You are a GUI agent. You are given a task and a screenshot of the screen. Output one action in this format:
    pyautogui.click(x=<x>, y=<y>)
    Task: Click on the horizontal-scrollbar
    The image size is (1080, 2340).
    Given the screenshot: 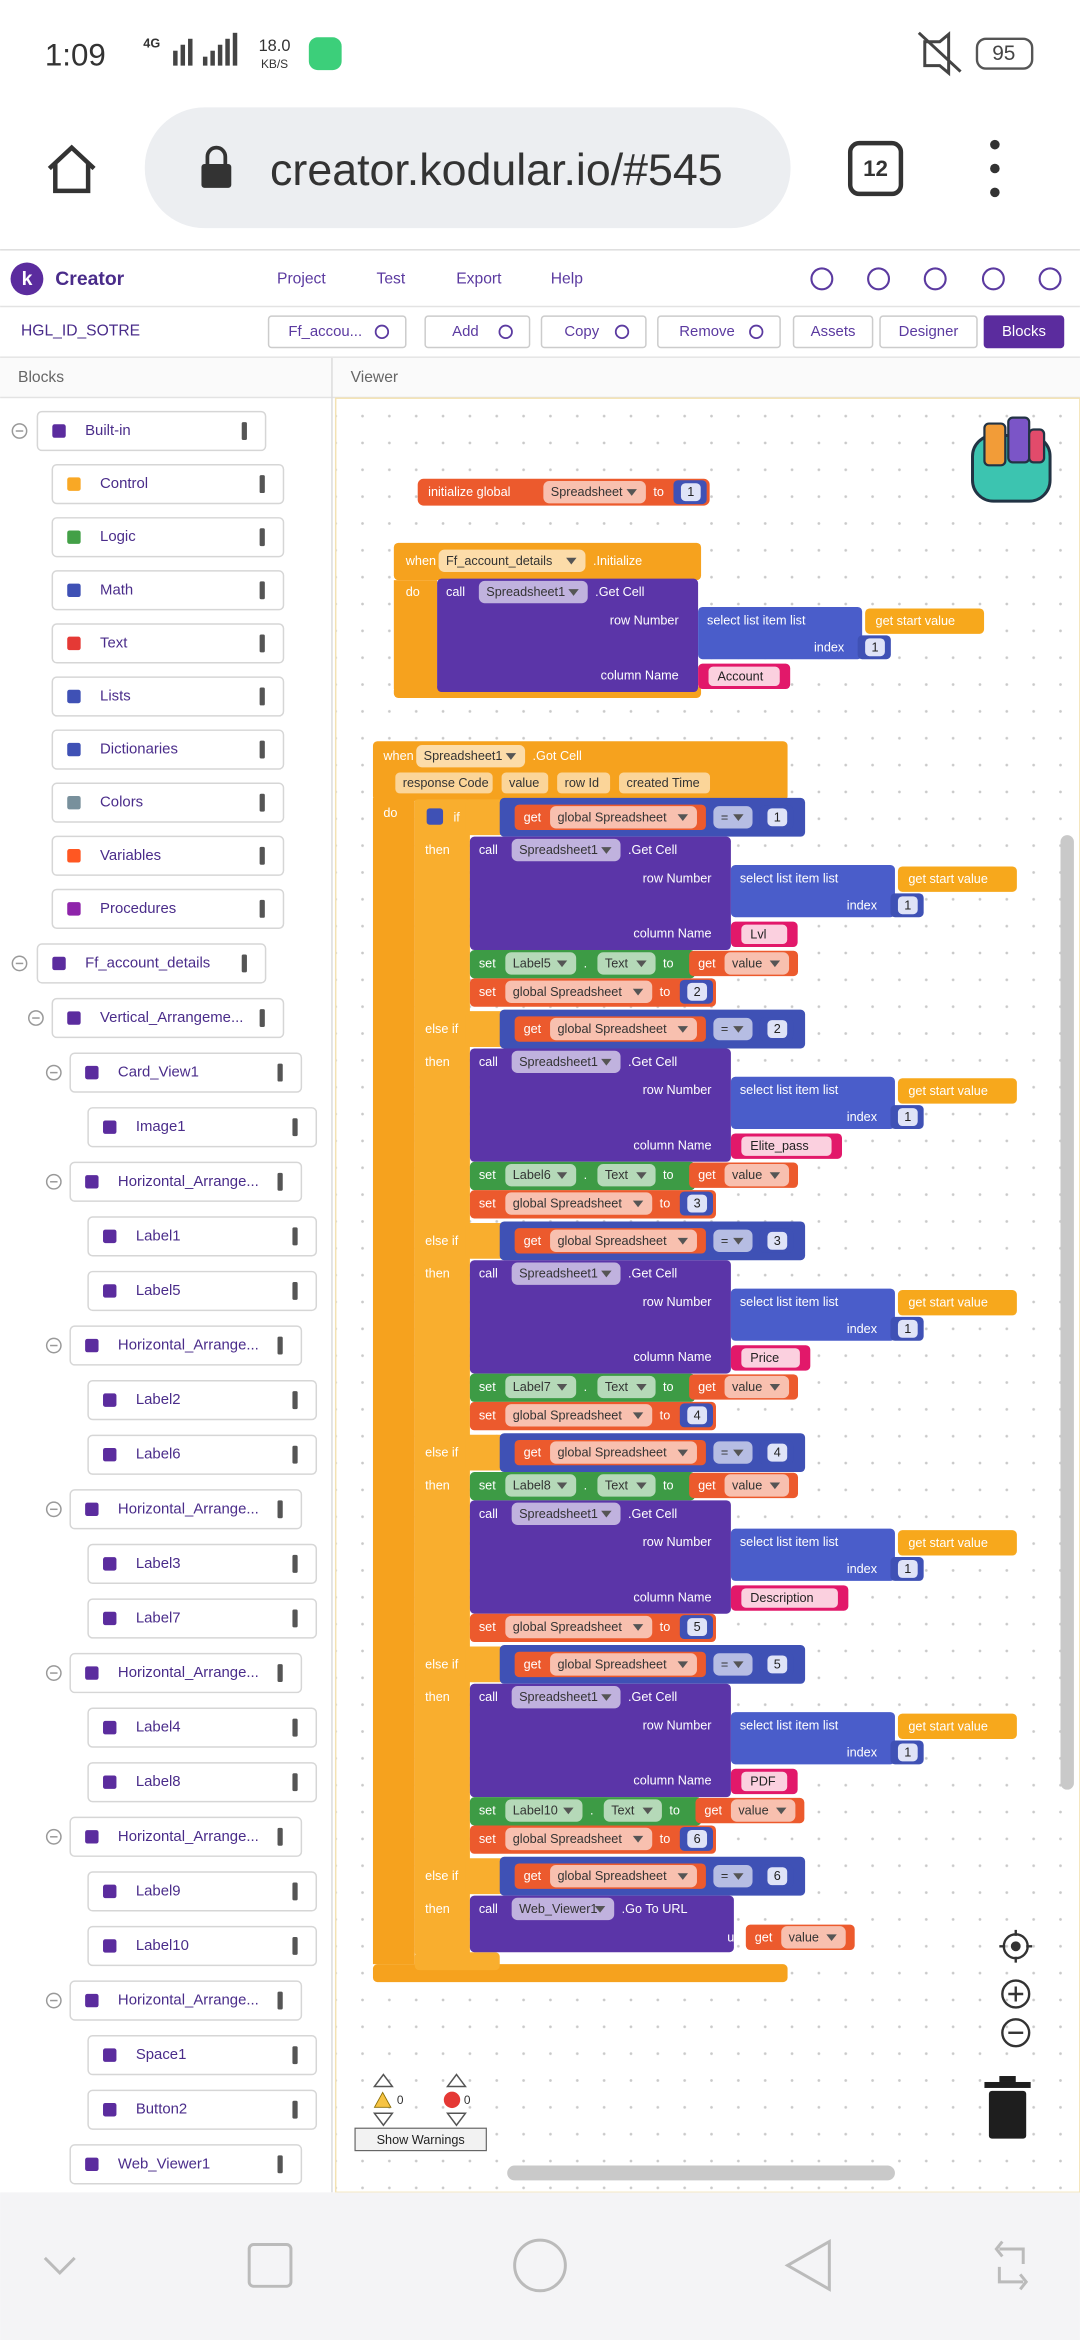 What is the action you would take?
    pyautogui.click(x=701, y=2173)
    